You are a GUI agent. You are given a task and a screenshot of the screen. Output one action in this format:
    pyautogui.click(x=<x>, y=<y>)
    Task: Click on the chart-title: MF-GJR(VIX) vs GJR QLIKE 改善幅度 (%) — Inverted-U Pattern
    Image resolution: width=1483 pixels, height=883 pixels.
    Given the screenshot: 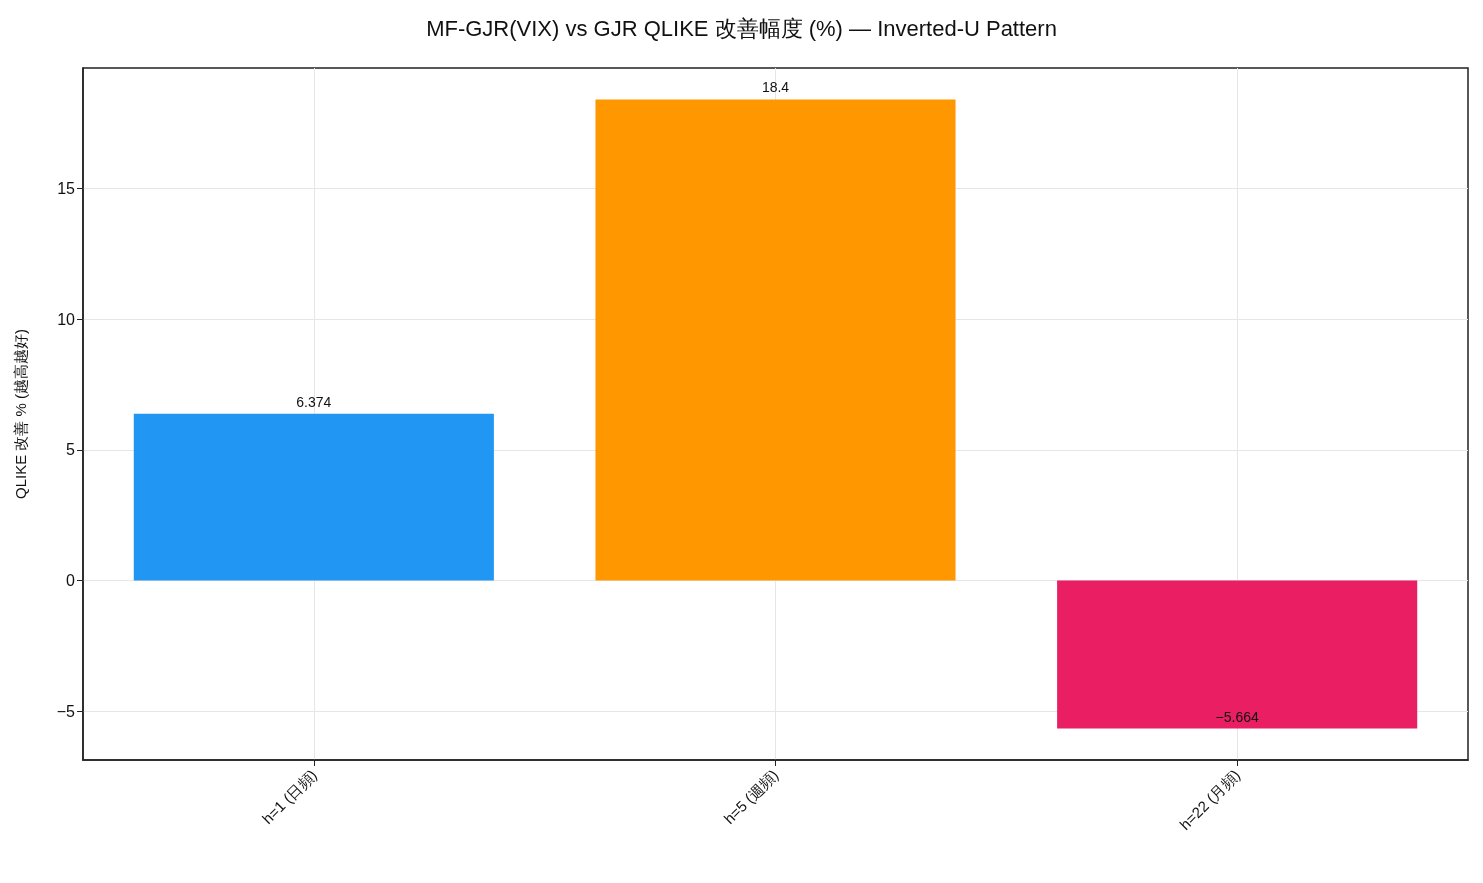 What is the action you would take?
    pyautogui.click(x=741, y=28)
    